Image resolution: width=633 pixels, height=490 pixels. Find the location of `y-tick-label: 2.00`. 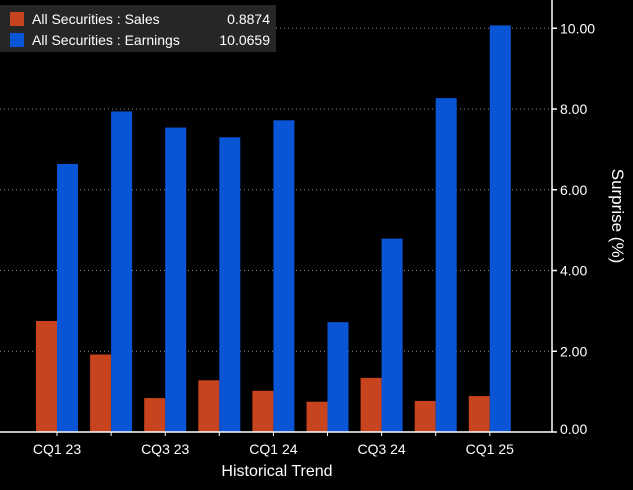

y-tick-label: 2.00 is located at coordinates (573, 351).